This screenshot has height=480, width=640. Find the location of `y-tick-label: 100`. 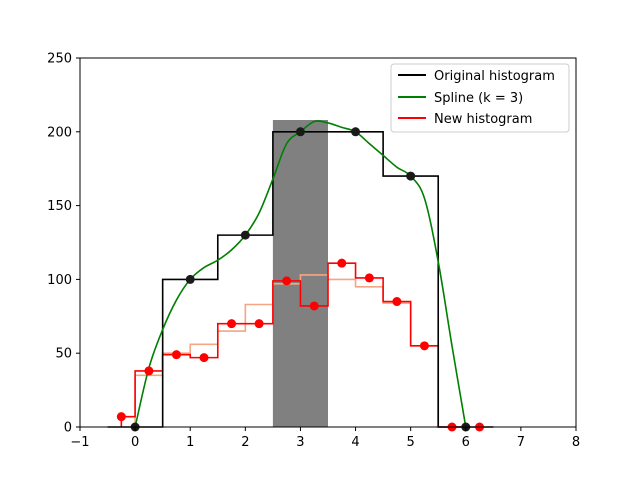

y-tick-label: 100 is located at coordinates (59, 280).